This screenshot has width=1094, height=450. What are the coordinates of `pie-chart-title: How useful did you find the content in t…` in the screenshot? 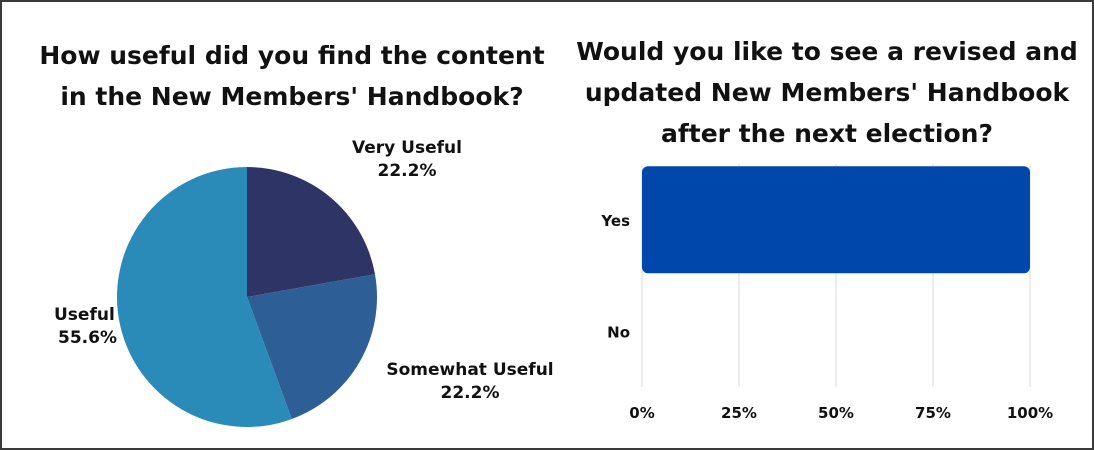 It's located at (292, 76).